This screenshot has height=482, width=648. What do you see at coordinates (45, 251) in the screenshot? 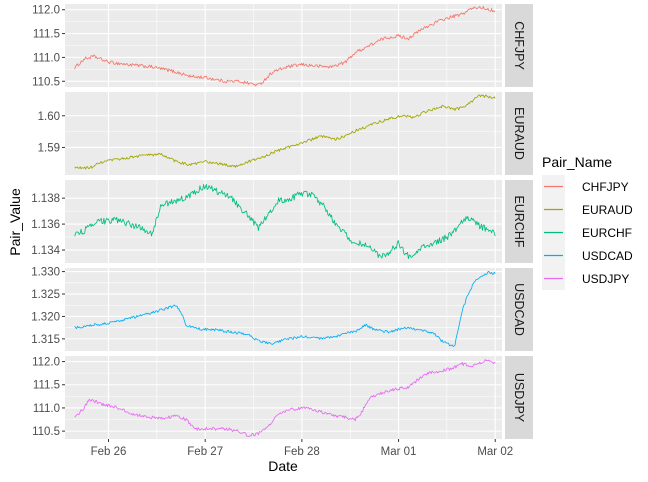
I see `y-tick-label: 1.134` at bounding box center [45, 251].